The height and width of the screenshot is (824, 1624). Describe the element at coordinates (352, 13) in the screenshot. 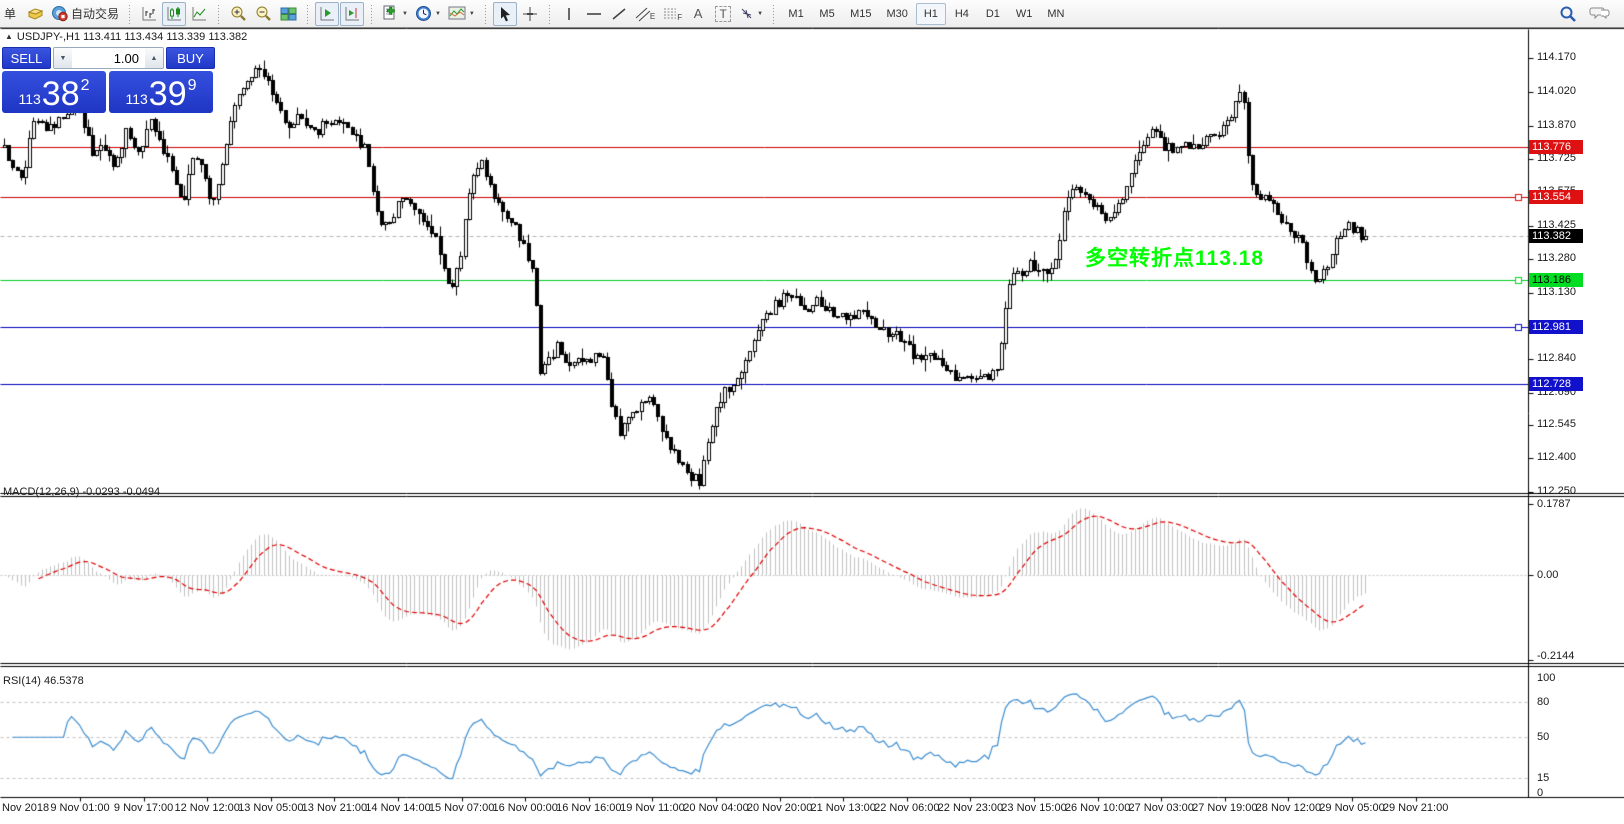

I see `chart-shift-button` at that location.